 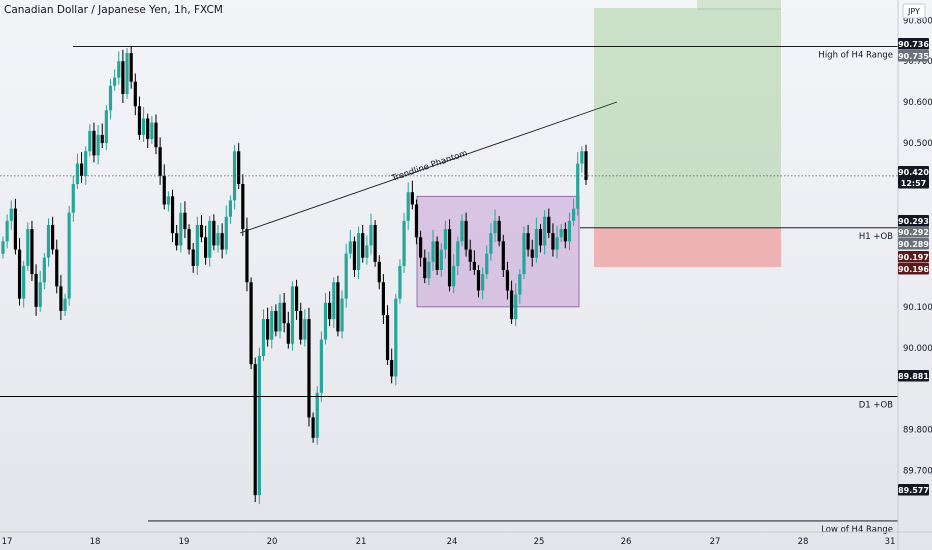 I want to click on profit-target-zone, so click(x=687, y=118).